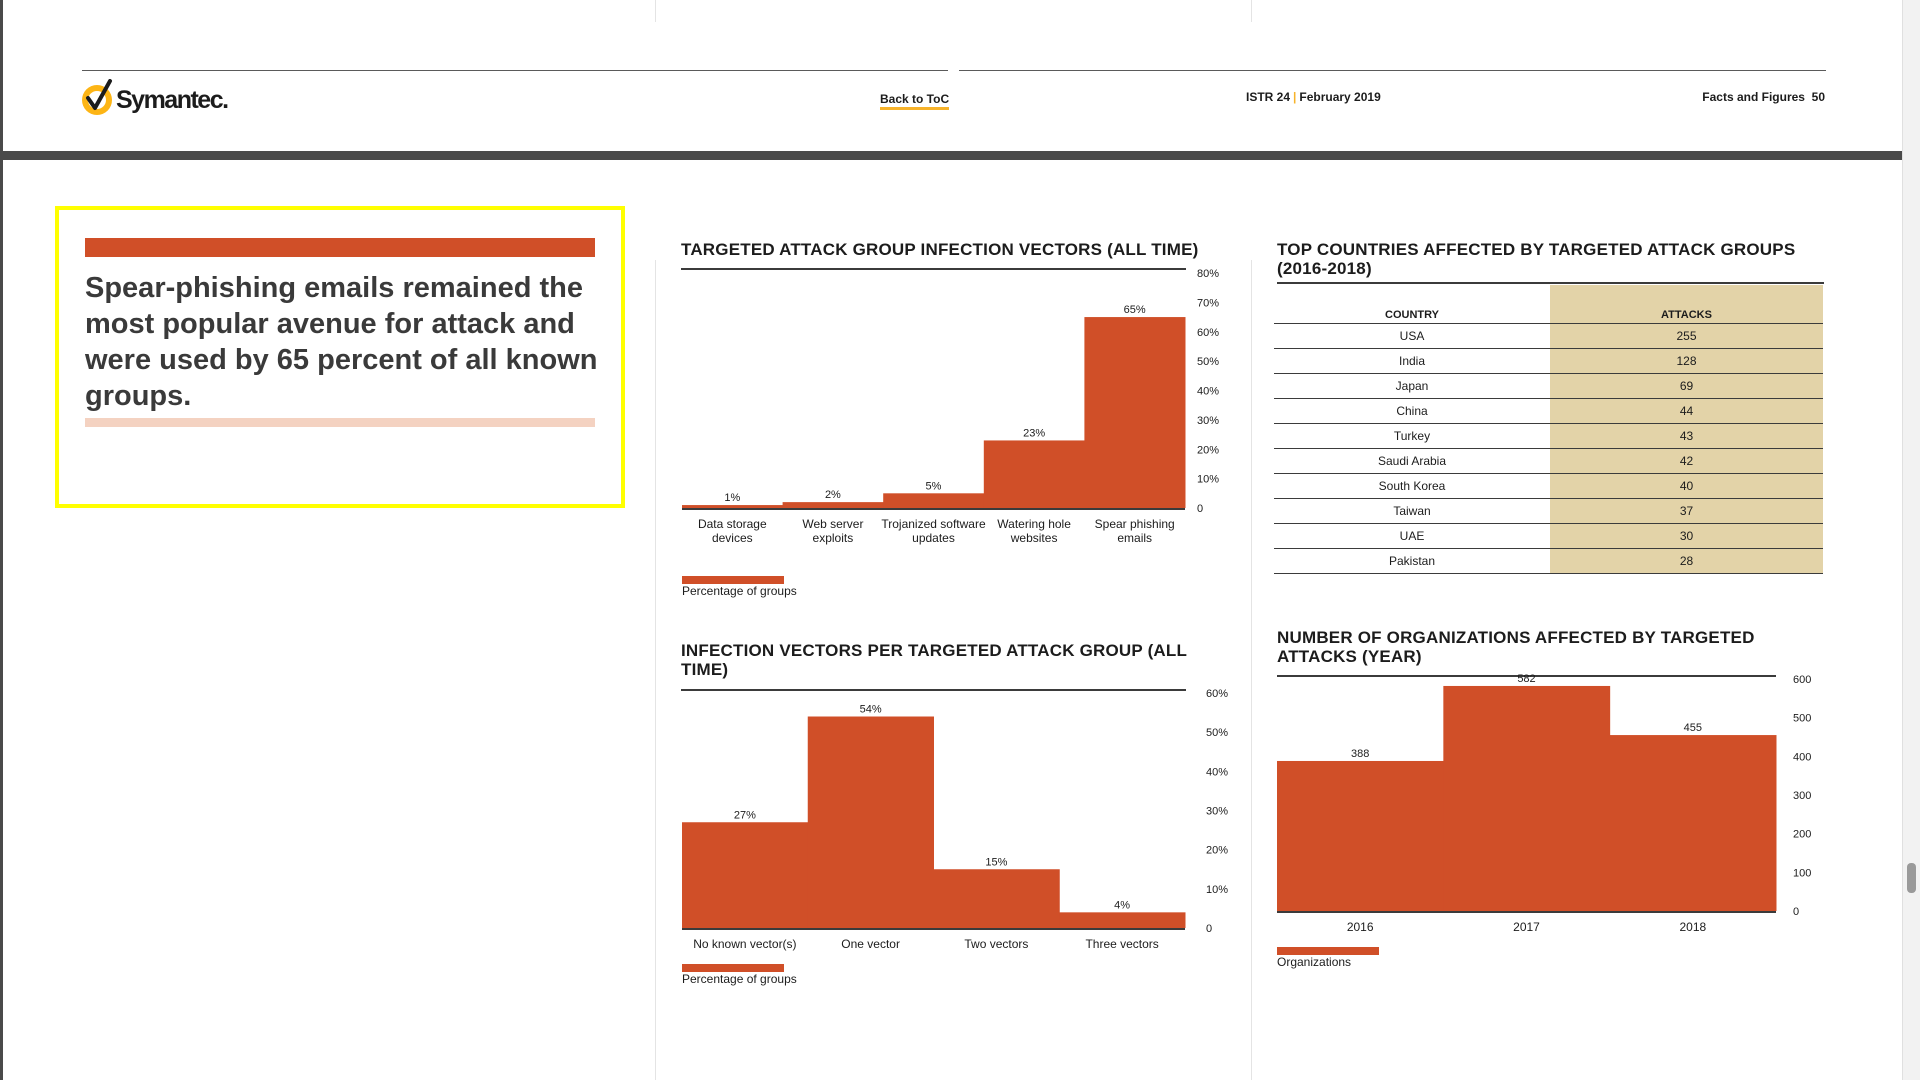  Describe the element at coordinates (1686, 361) in the screenshot. I see `attacks-cell: 128` at that location.